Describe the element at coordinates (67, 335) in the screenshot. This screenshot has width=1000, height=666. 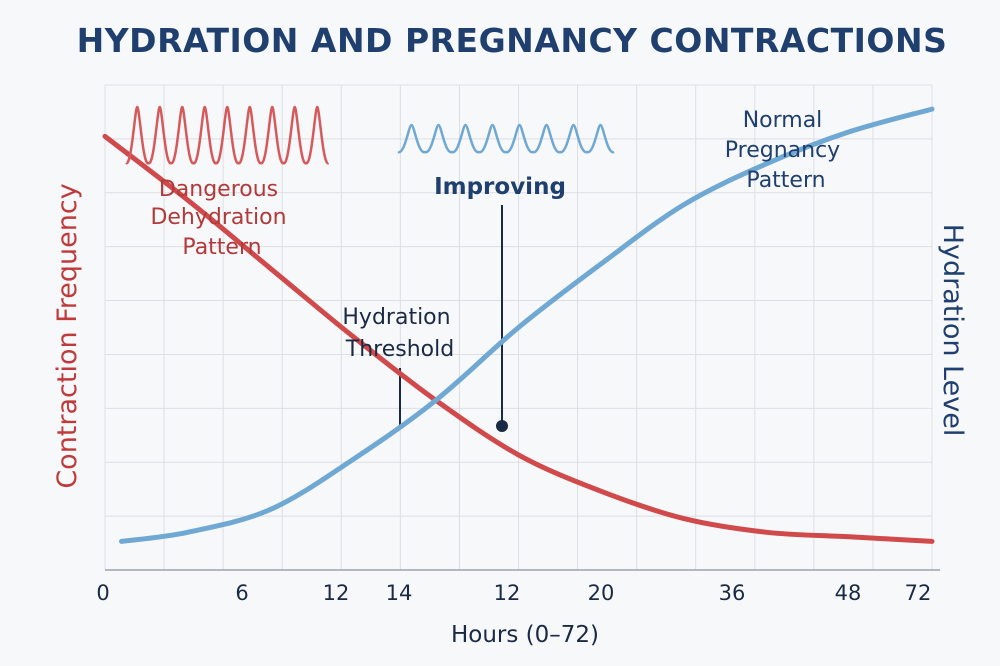
I see `y-axis-label-left: Contraction Frequency` at that location.